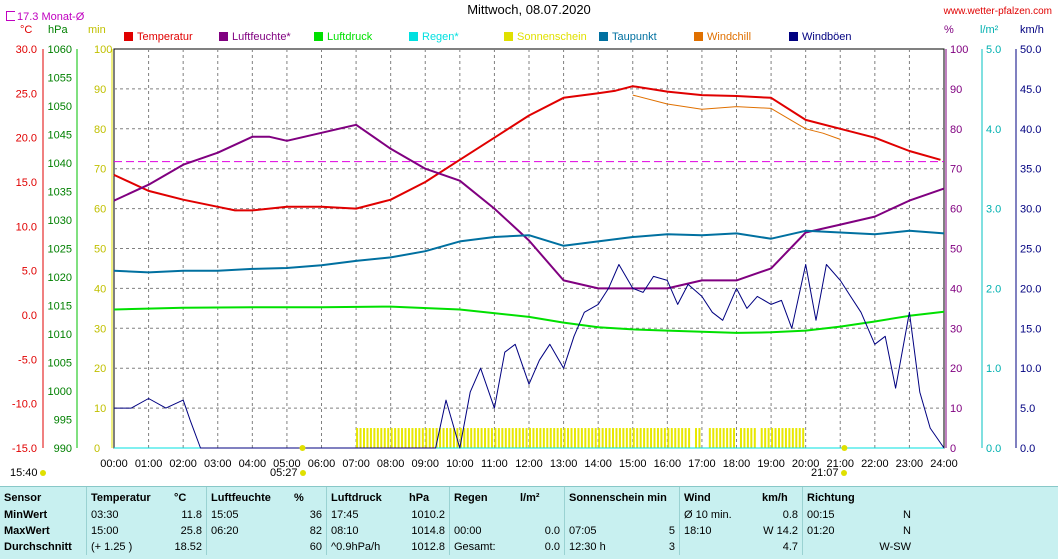 This screenshot has width=1058, height=559. I want to click on axis-tick-label-pressure_hpa: 995, so click(63, 421).